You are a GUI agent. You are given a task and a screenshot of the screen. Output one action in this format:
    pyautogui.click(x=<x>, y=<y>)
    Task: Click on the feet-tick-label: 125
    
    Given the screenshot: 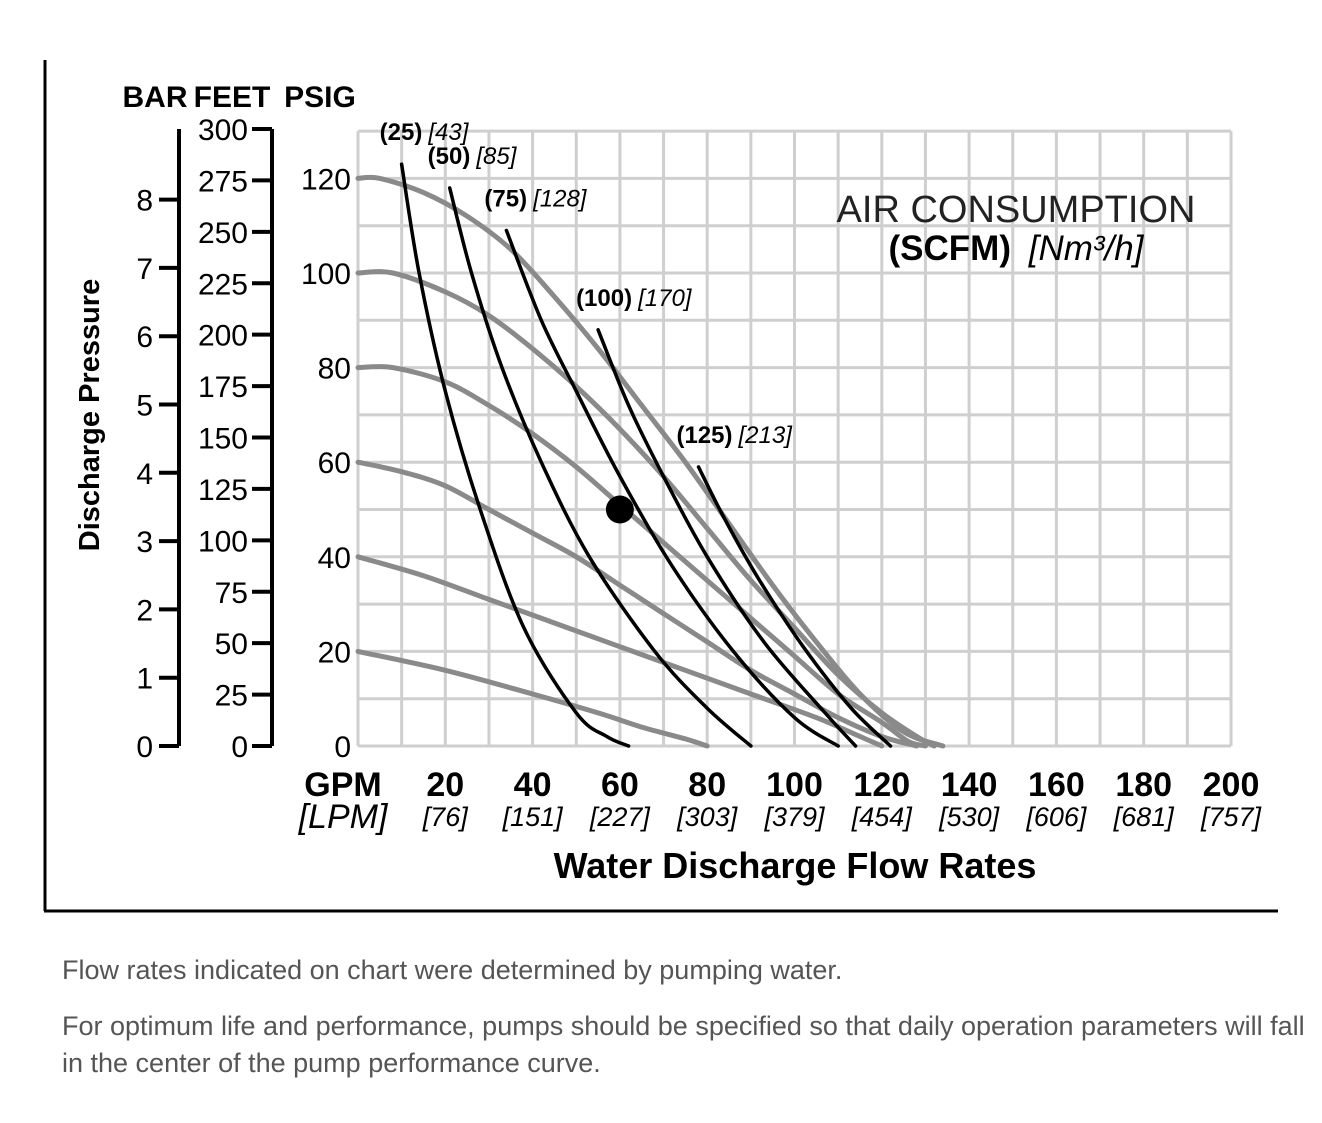 What is the action you would take?
    pyautogui.click(x=223, y=490)
    